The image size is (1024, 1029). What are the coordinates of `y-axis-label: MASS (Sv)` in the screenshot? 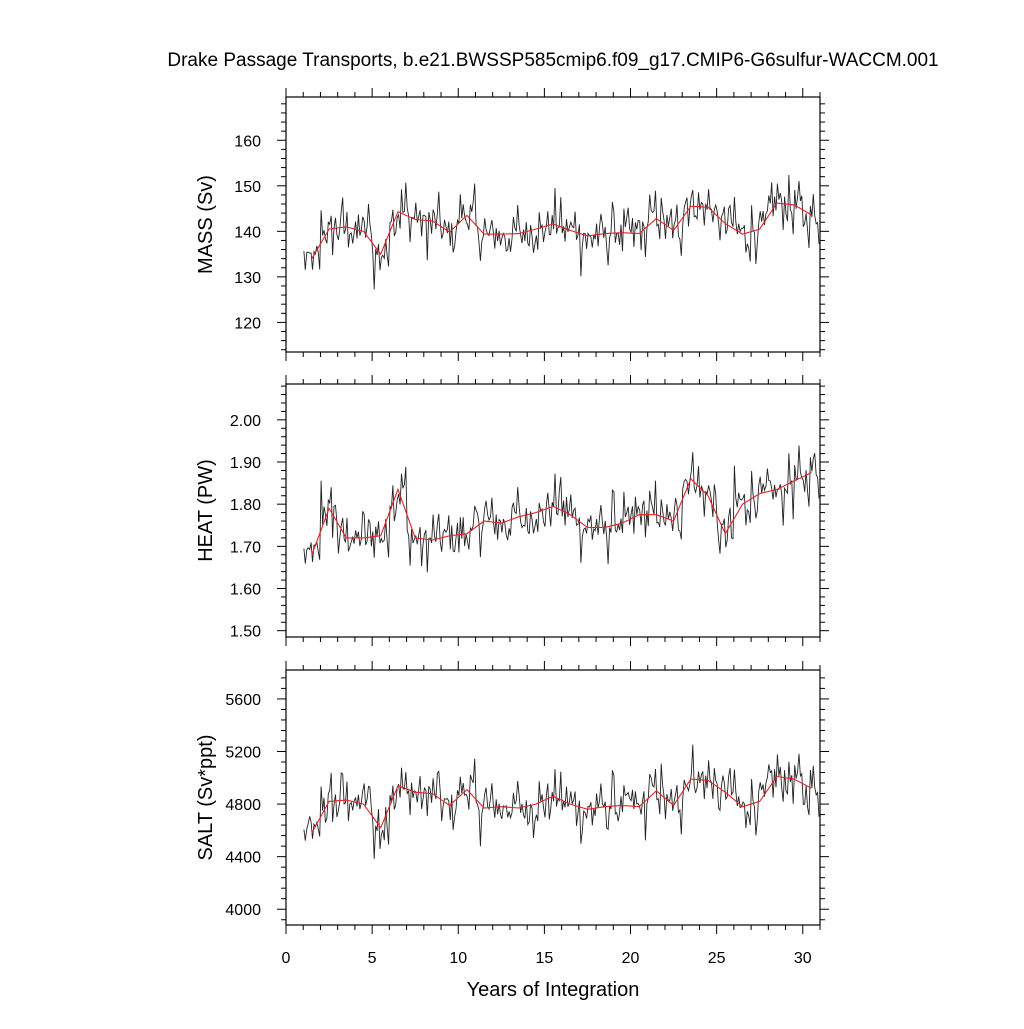 It's located at (206, 224).